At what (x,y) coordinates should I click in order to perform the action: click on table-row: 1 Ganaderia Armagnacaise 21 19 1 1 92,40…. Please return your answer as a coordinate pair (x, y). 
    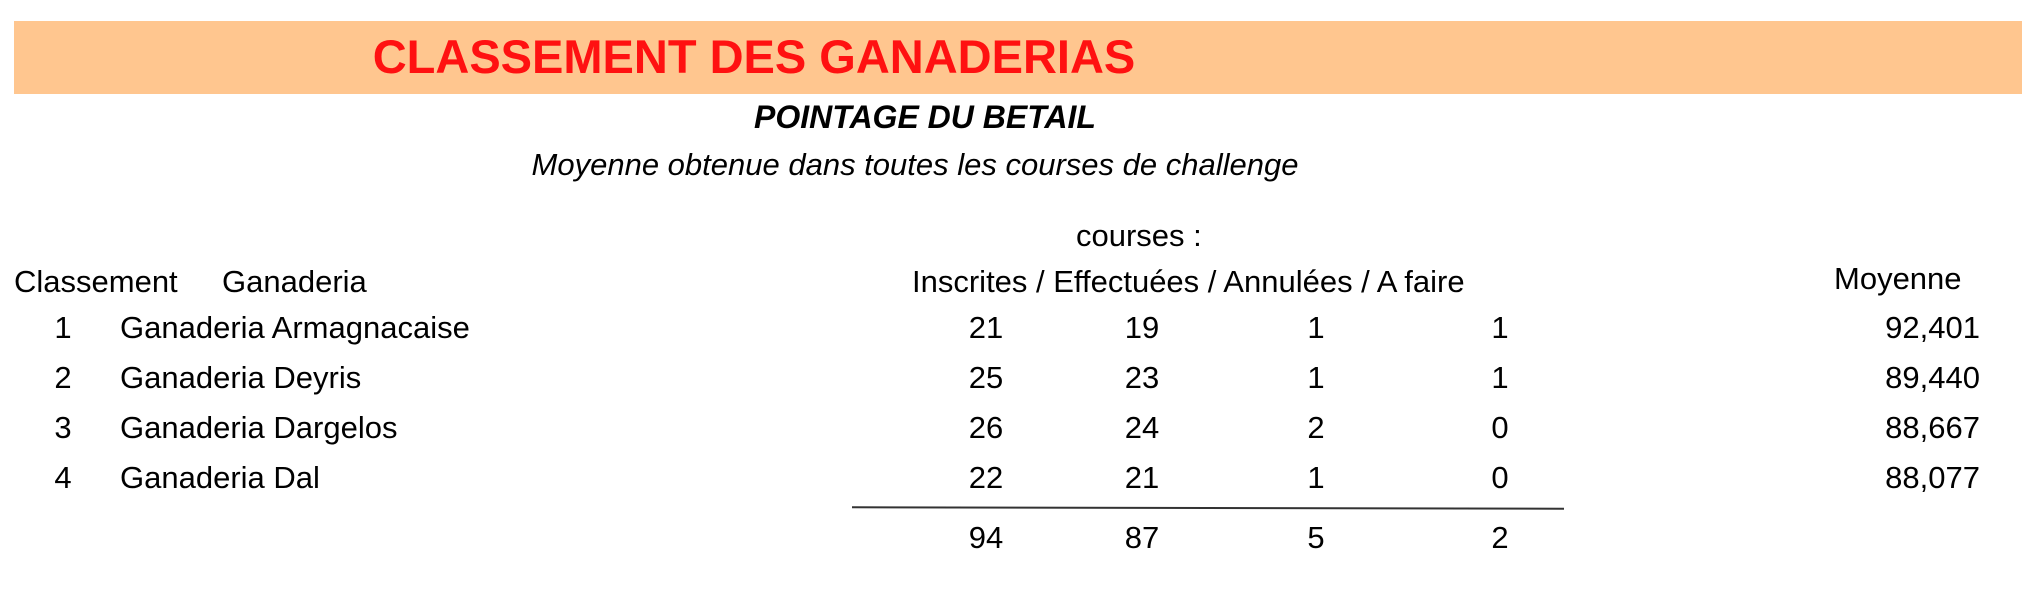
    Looking at the image, I should click on (1018, 330).